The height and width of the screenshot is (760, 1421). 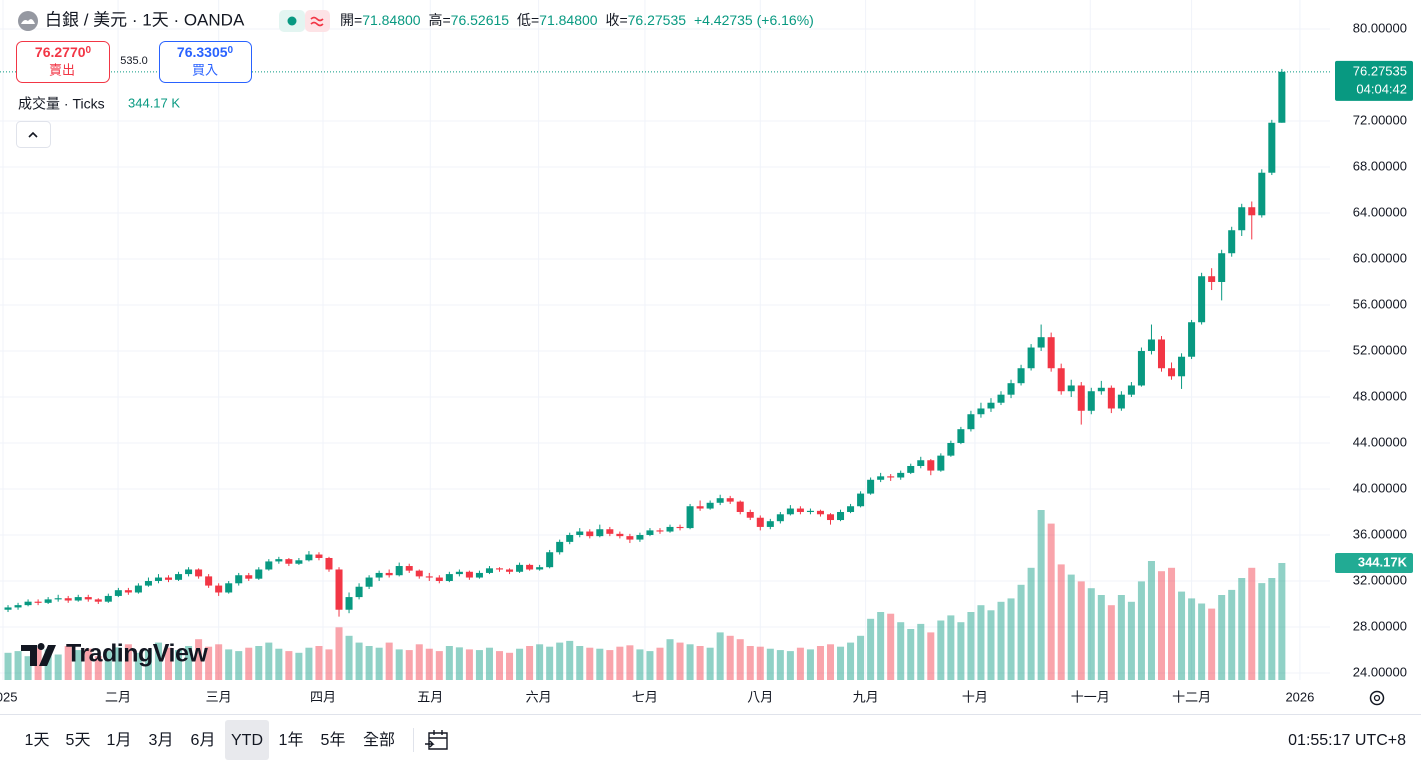 I want to click on buy-price-small: 0, so click(x=231, y=50).